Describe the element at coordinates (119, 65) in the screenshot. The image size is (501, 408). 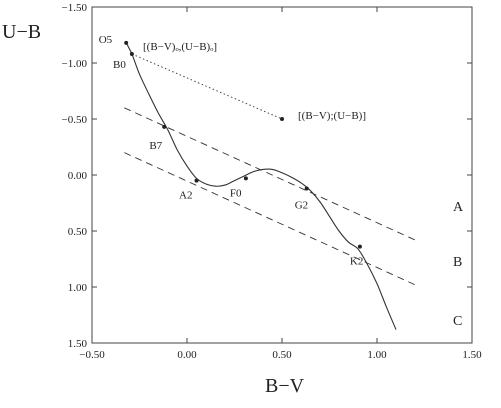
I see `point-label: B0` at that location.